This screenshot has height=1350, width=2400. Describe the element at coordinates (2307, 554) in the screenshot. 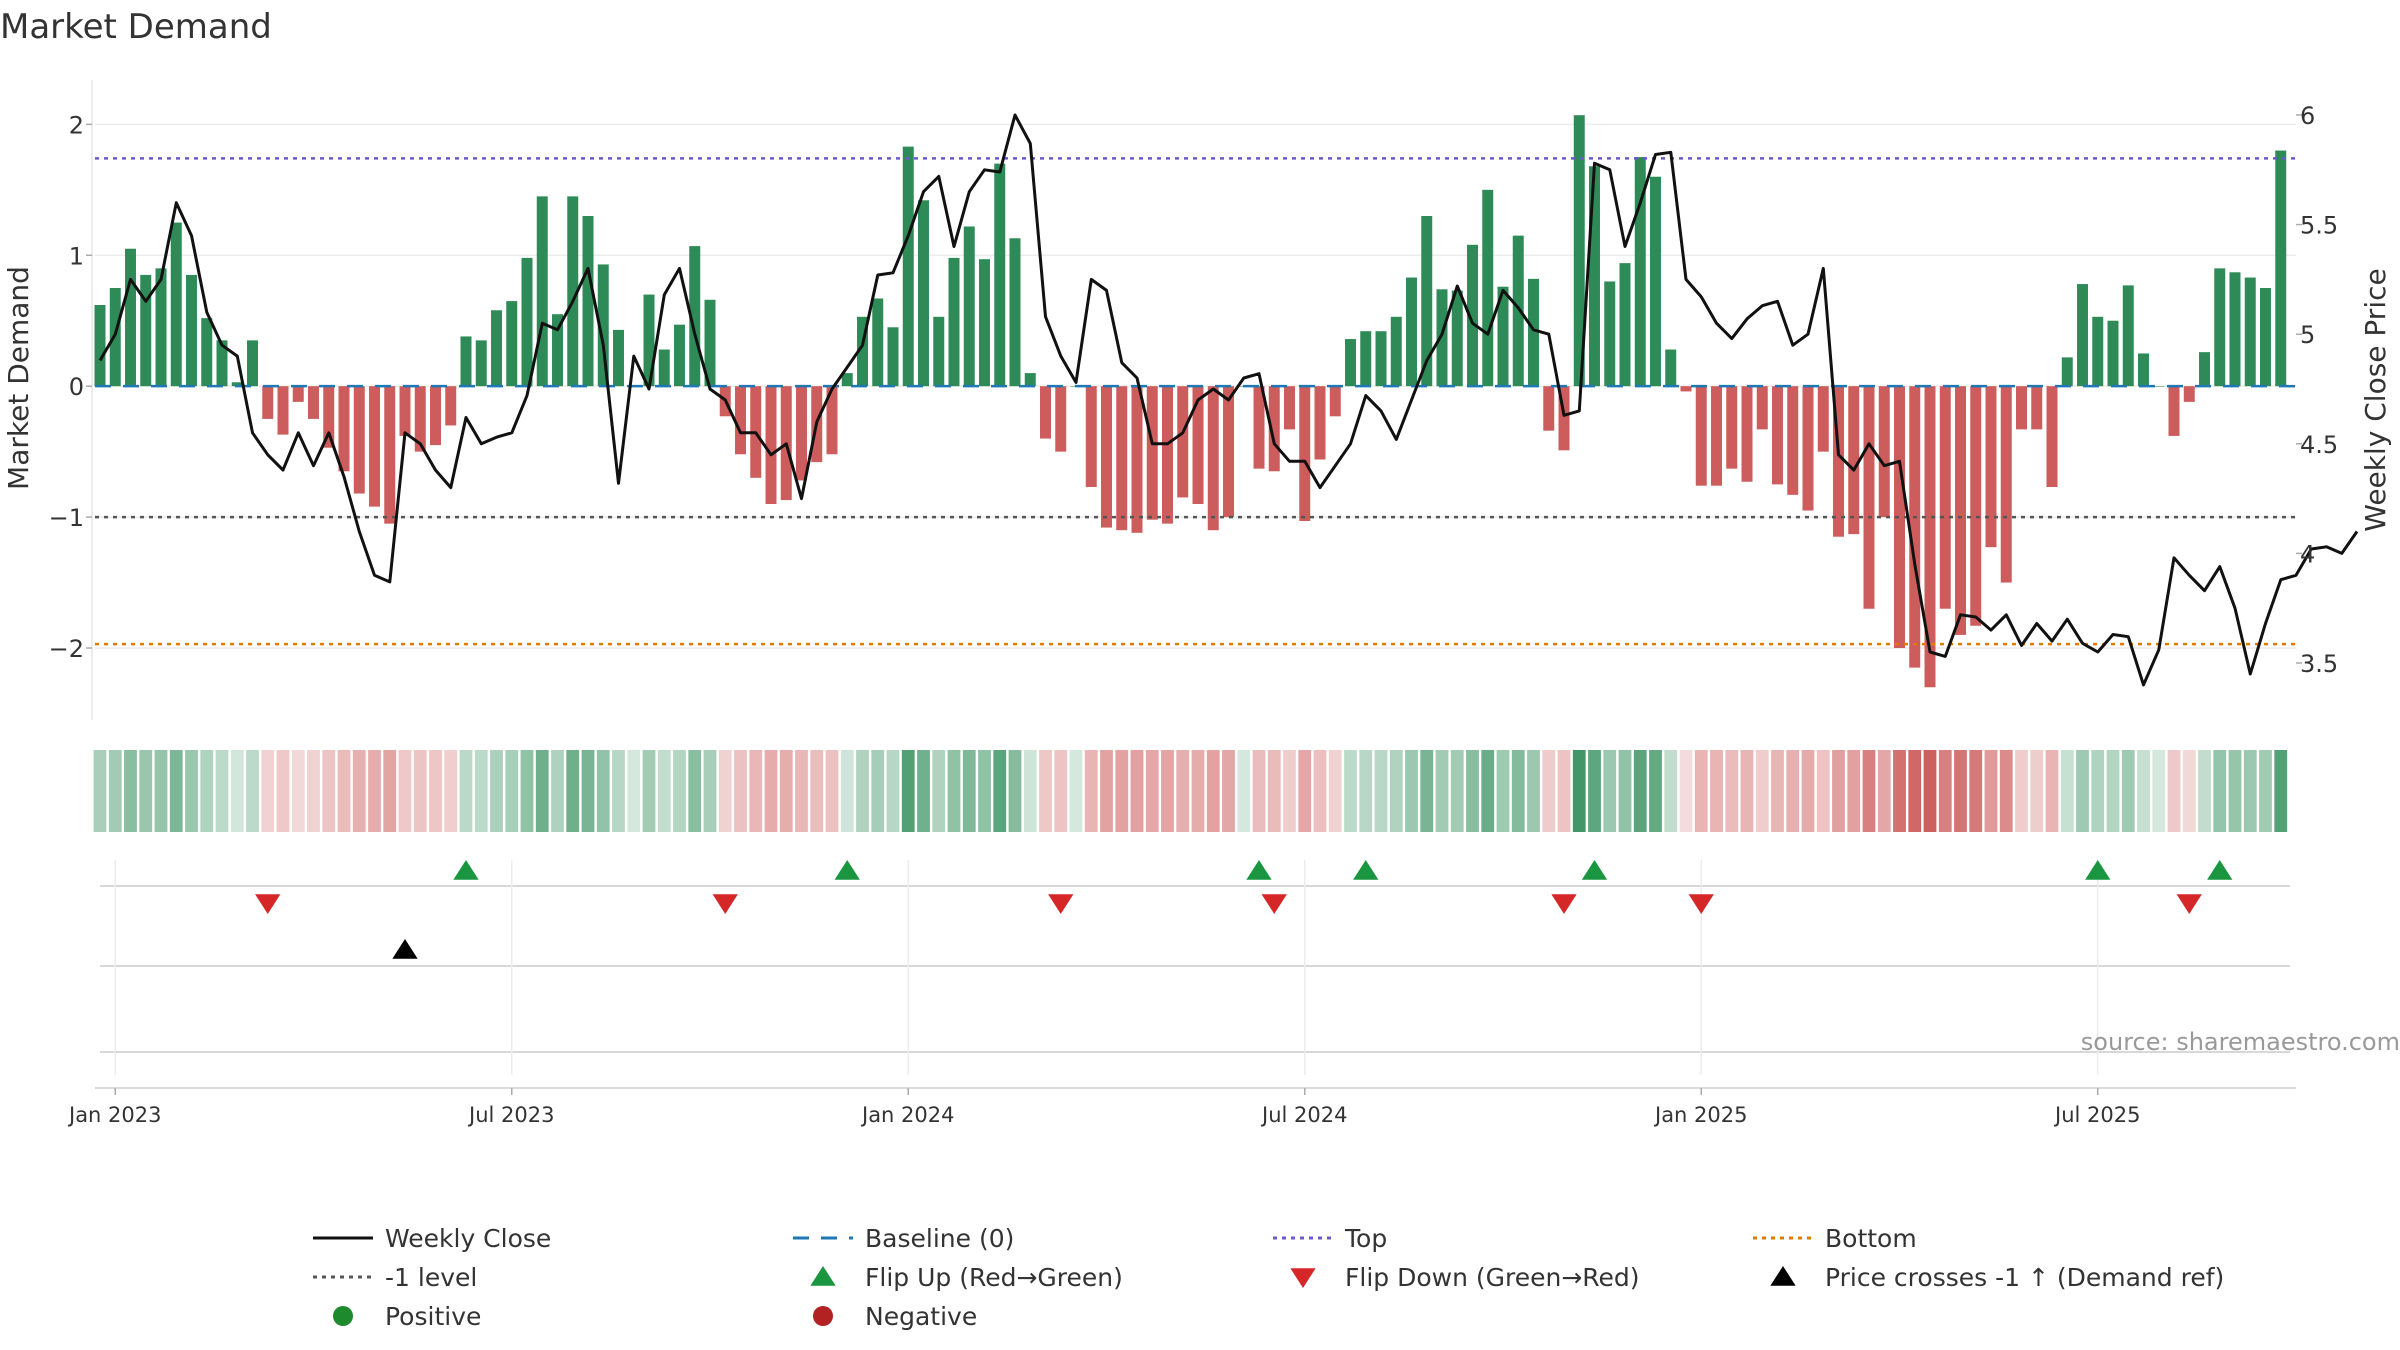

I see `y2-tick-label: 4` at that location.